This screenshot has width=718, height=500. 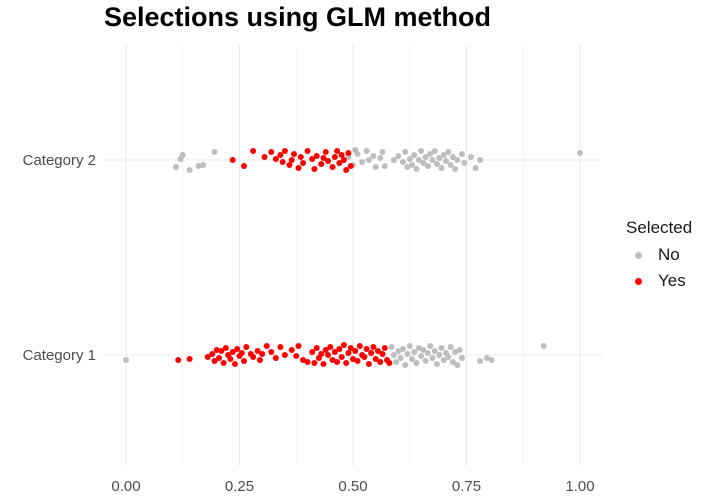 What do you see at coordinates (659, 281) in the screenshot?
I see `legend-item-yes: Yes` at bounding box center [659, 281].